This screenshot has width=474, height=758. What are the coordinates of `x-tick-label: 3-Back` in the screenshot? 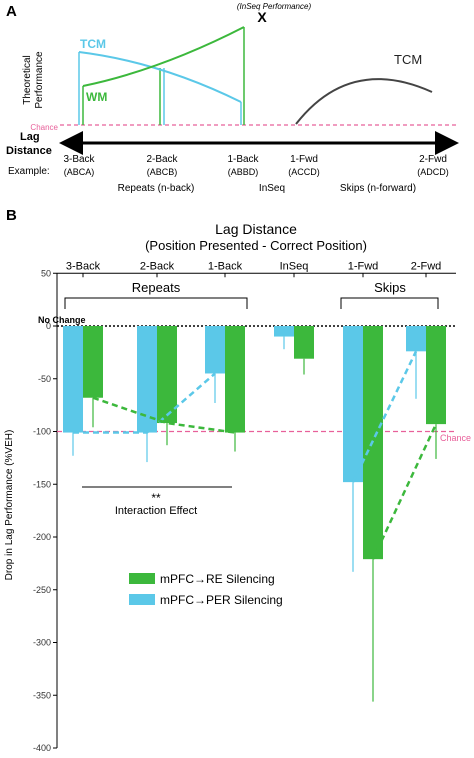 It's located at (83, 266).